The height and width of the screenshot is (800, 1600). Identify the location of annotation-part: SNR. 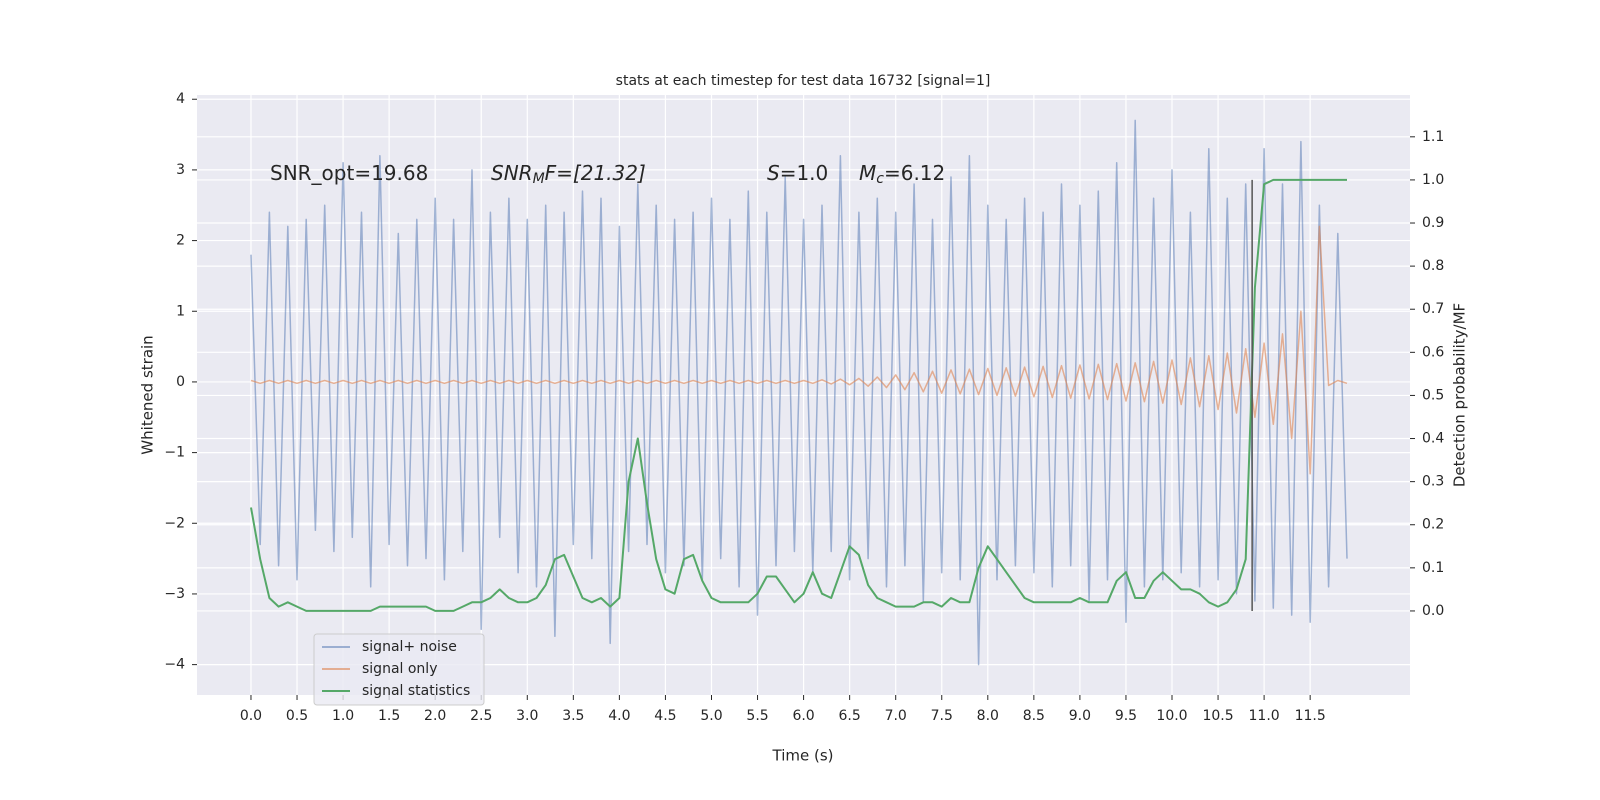
(512, 173).